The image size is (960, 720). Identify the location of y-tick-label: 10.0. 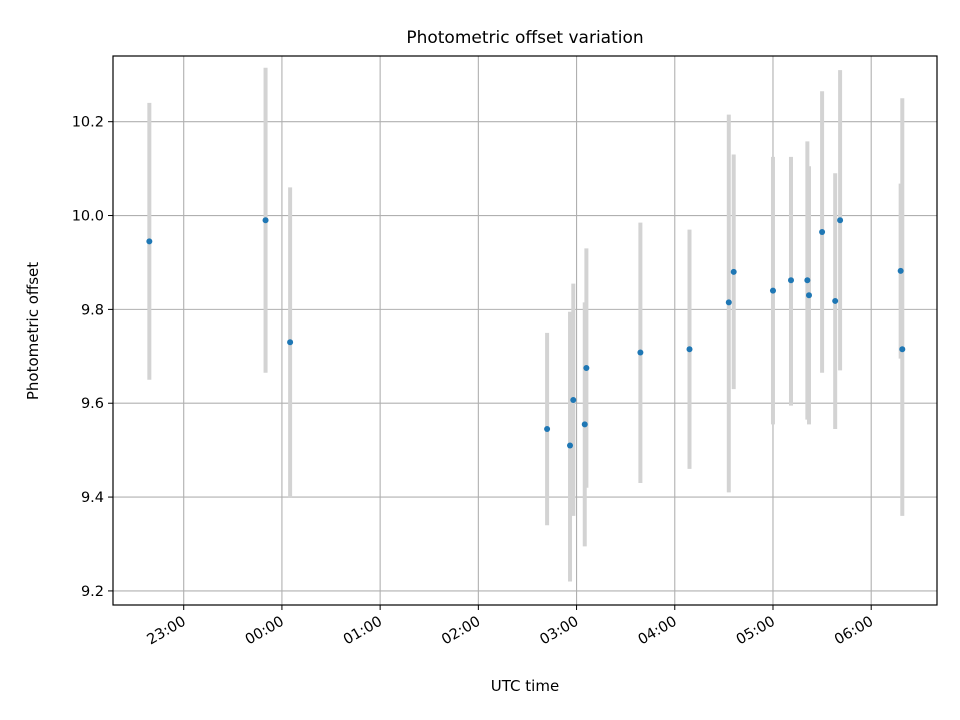
(88, 217).